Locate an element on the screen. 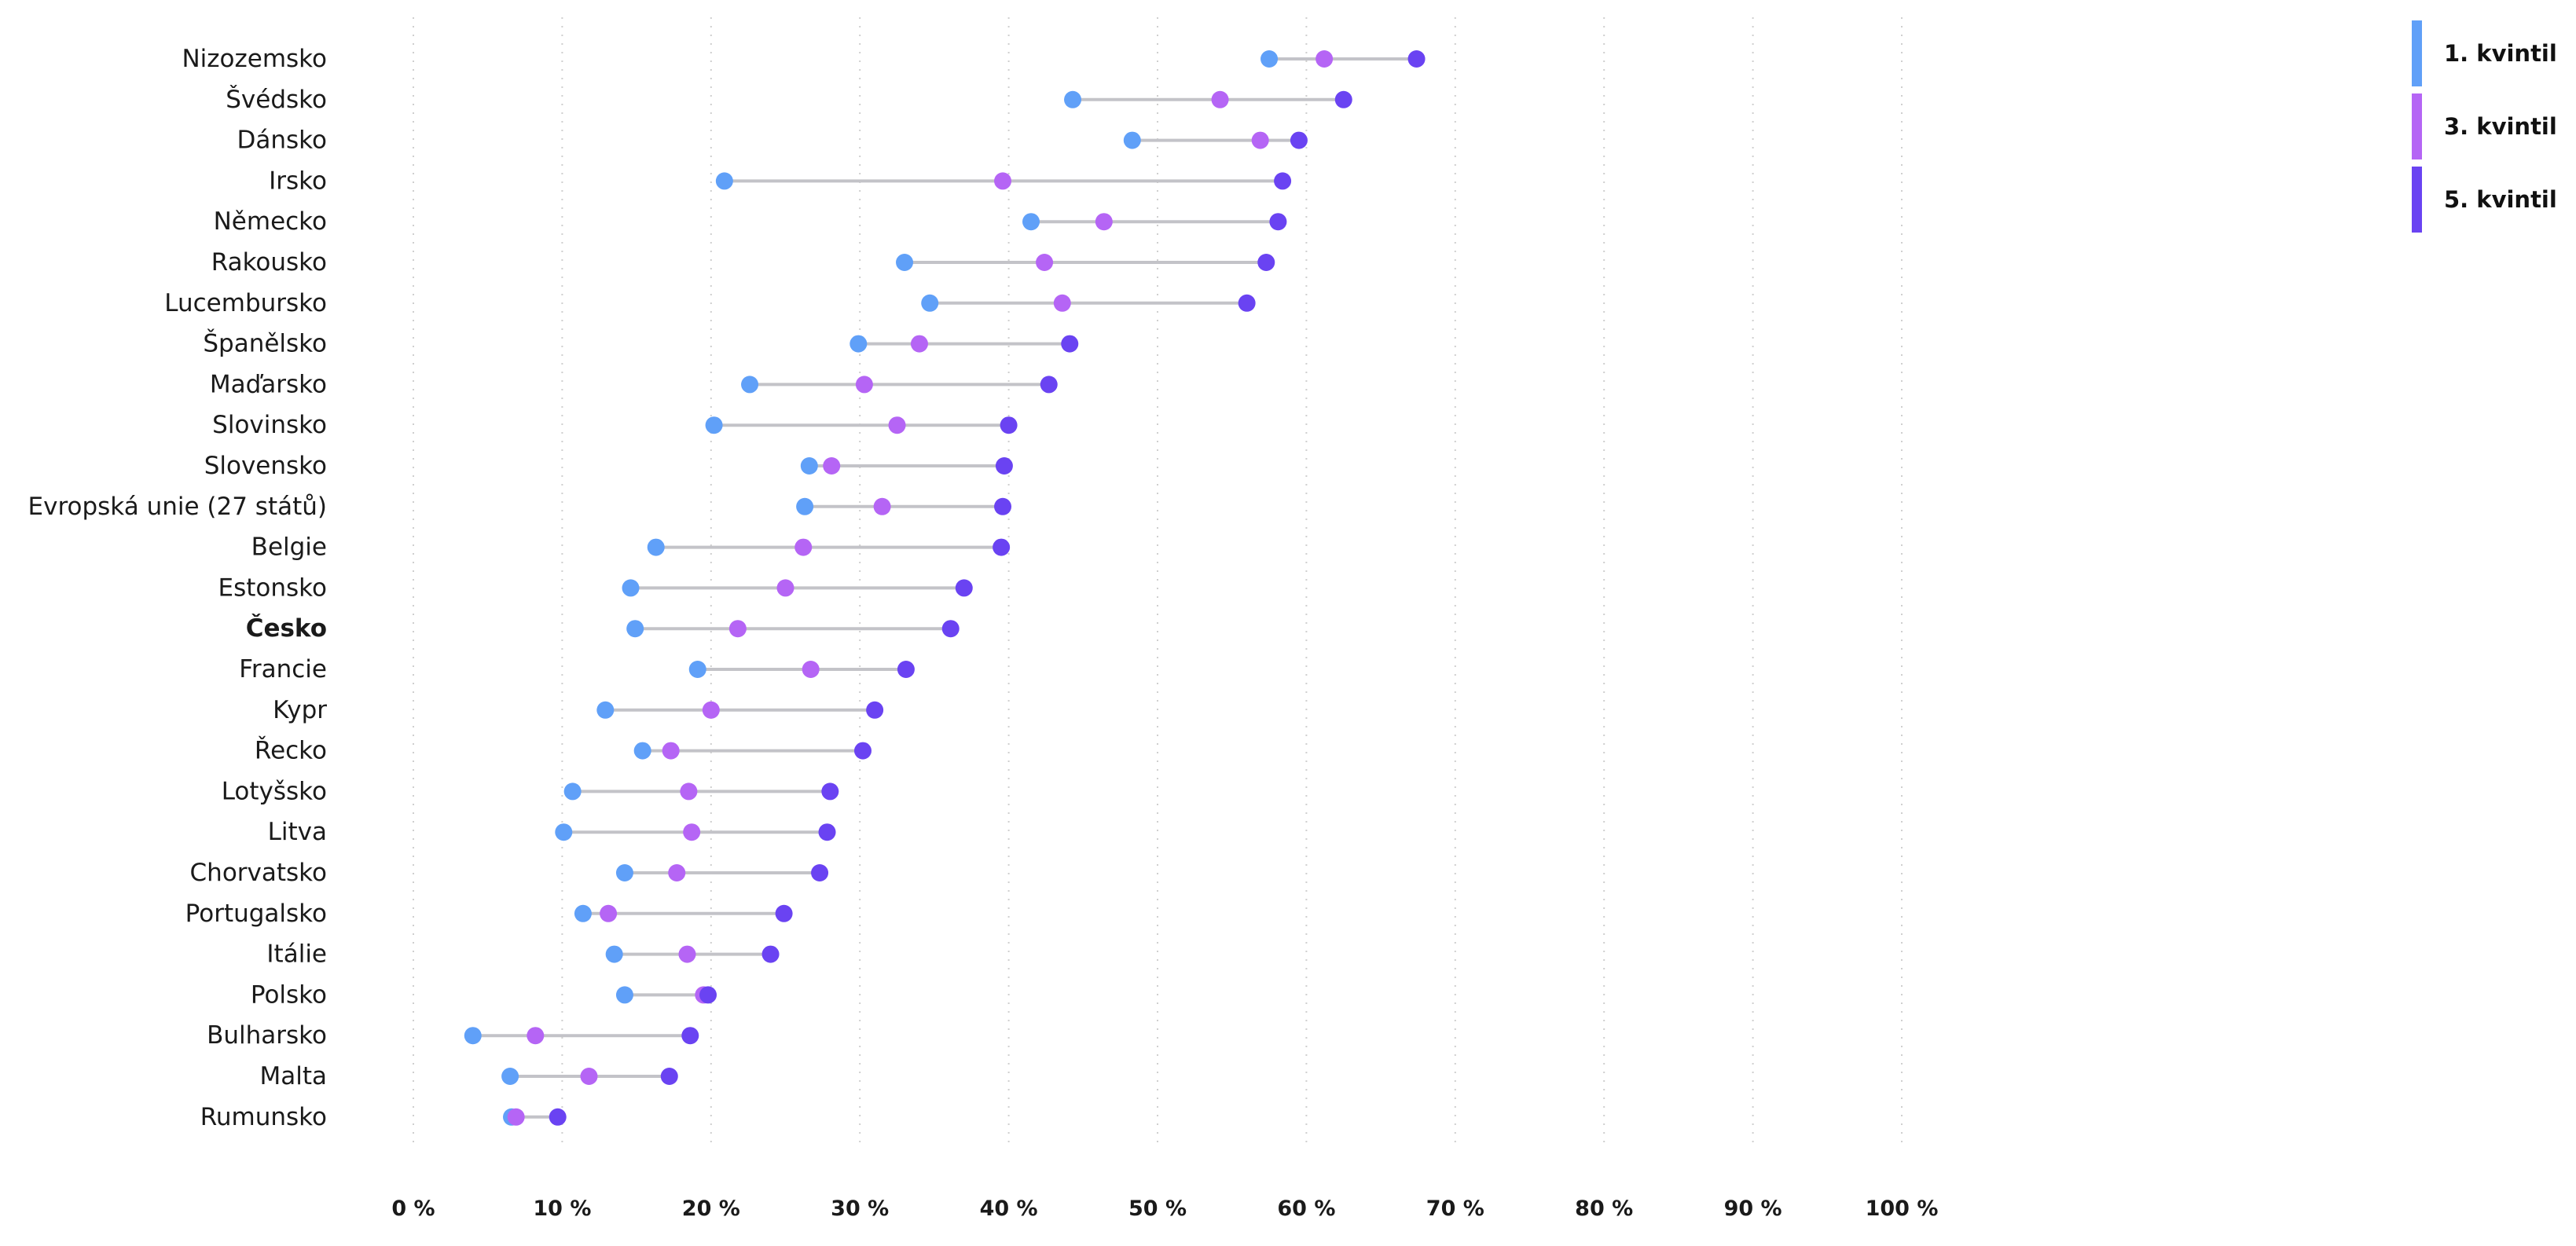  chart-row: Španělsko is located at coordinates (641, 343).